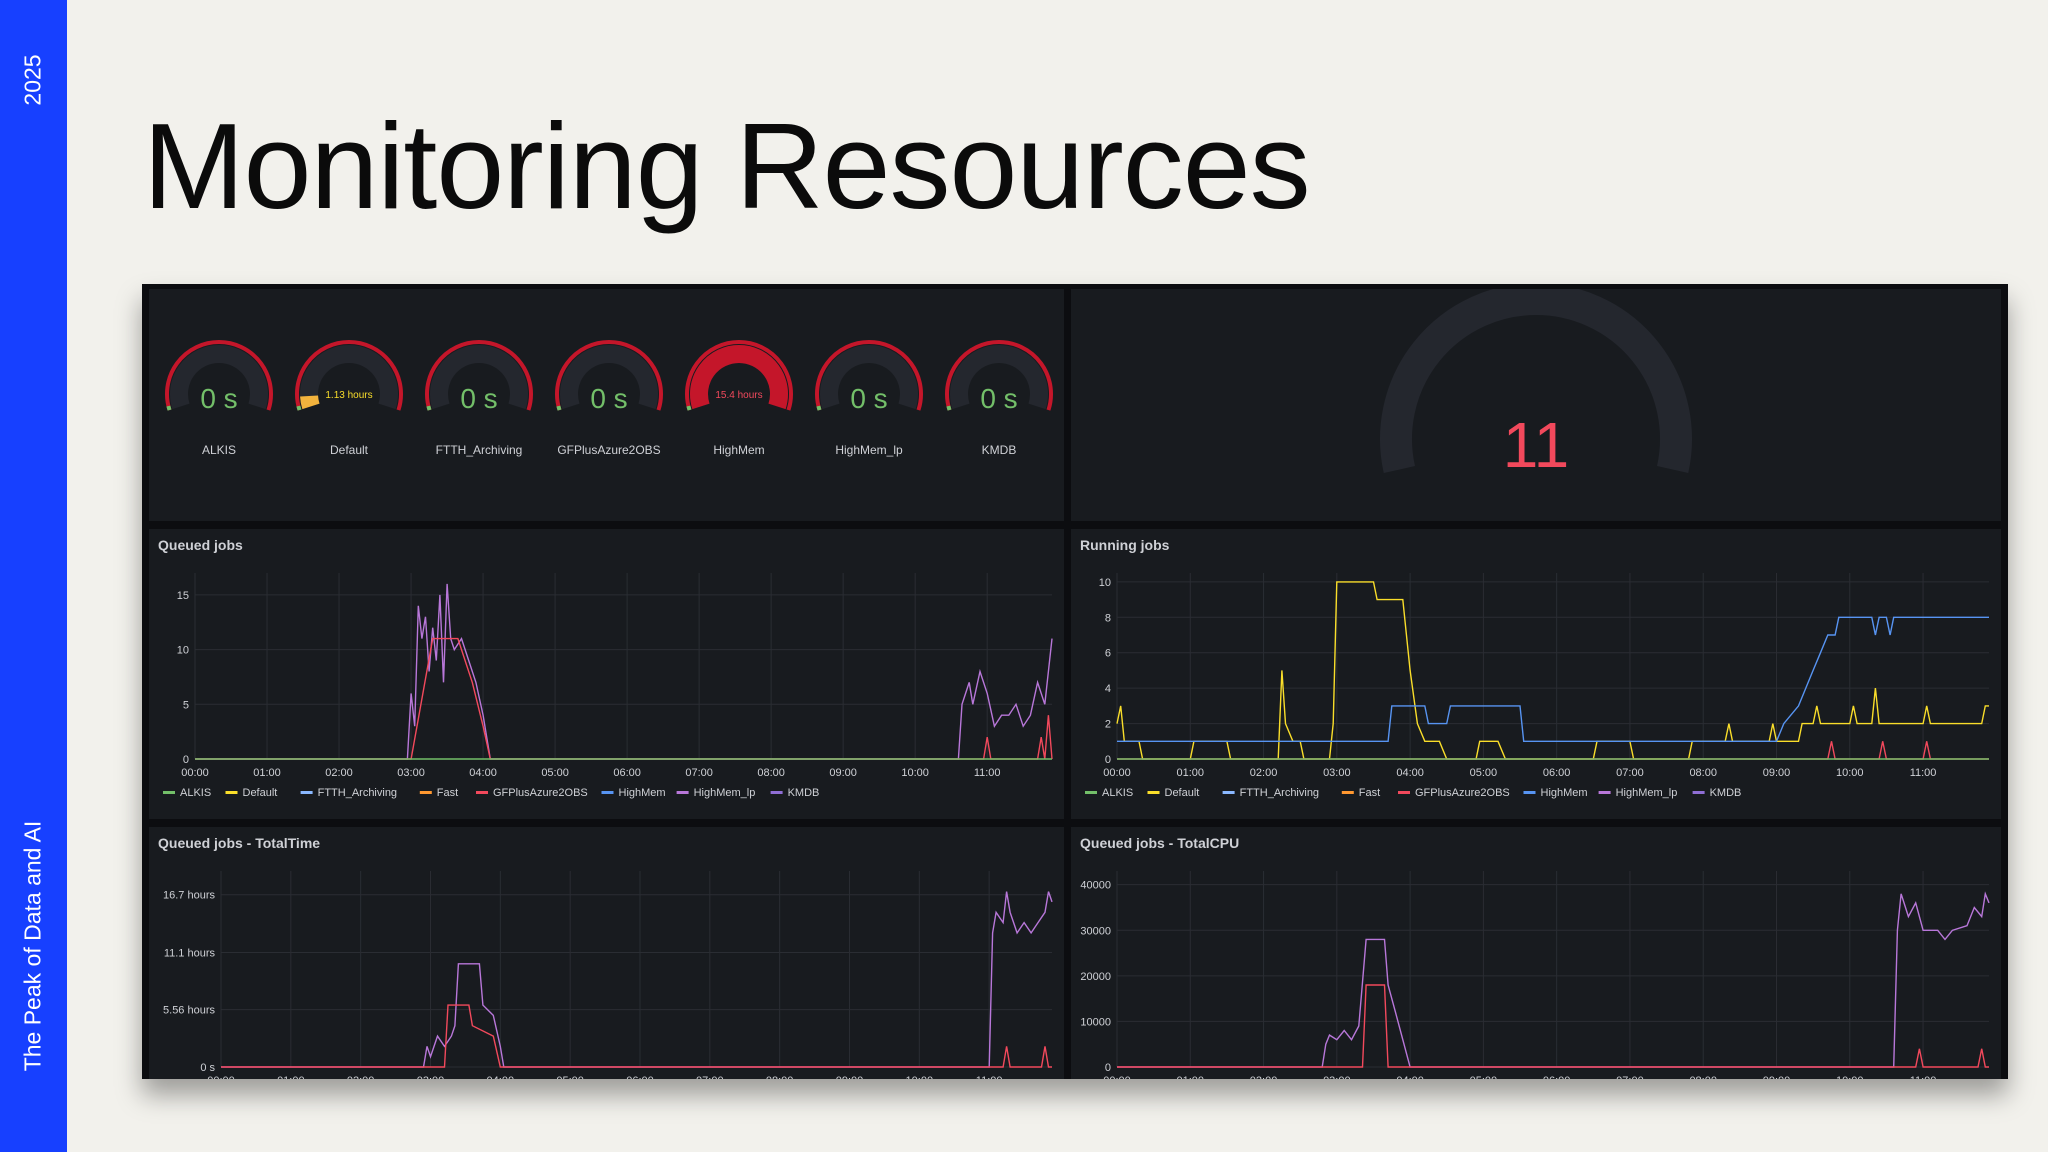  What do you see at coordinates (725, 793) in the screenshot?
I see `legend-label: HighMem_lp` at bounding box center [725, 793].